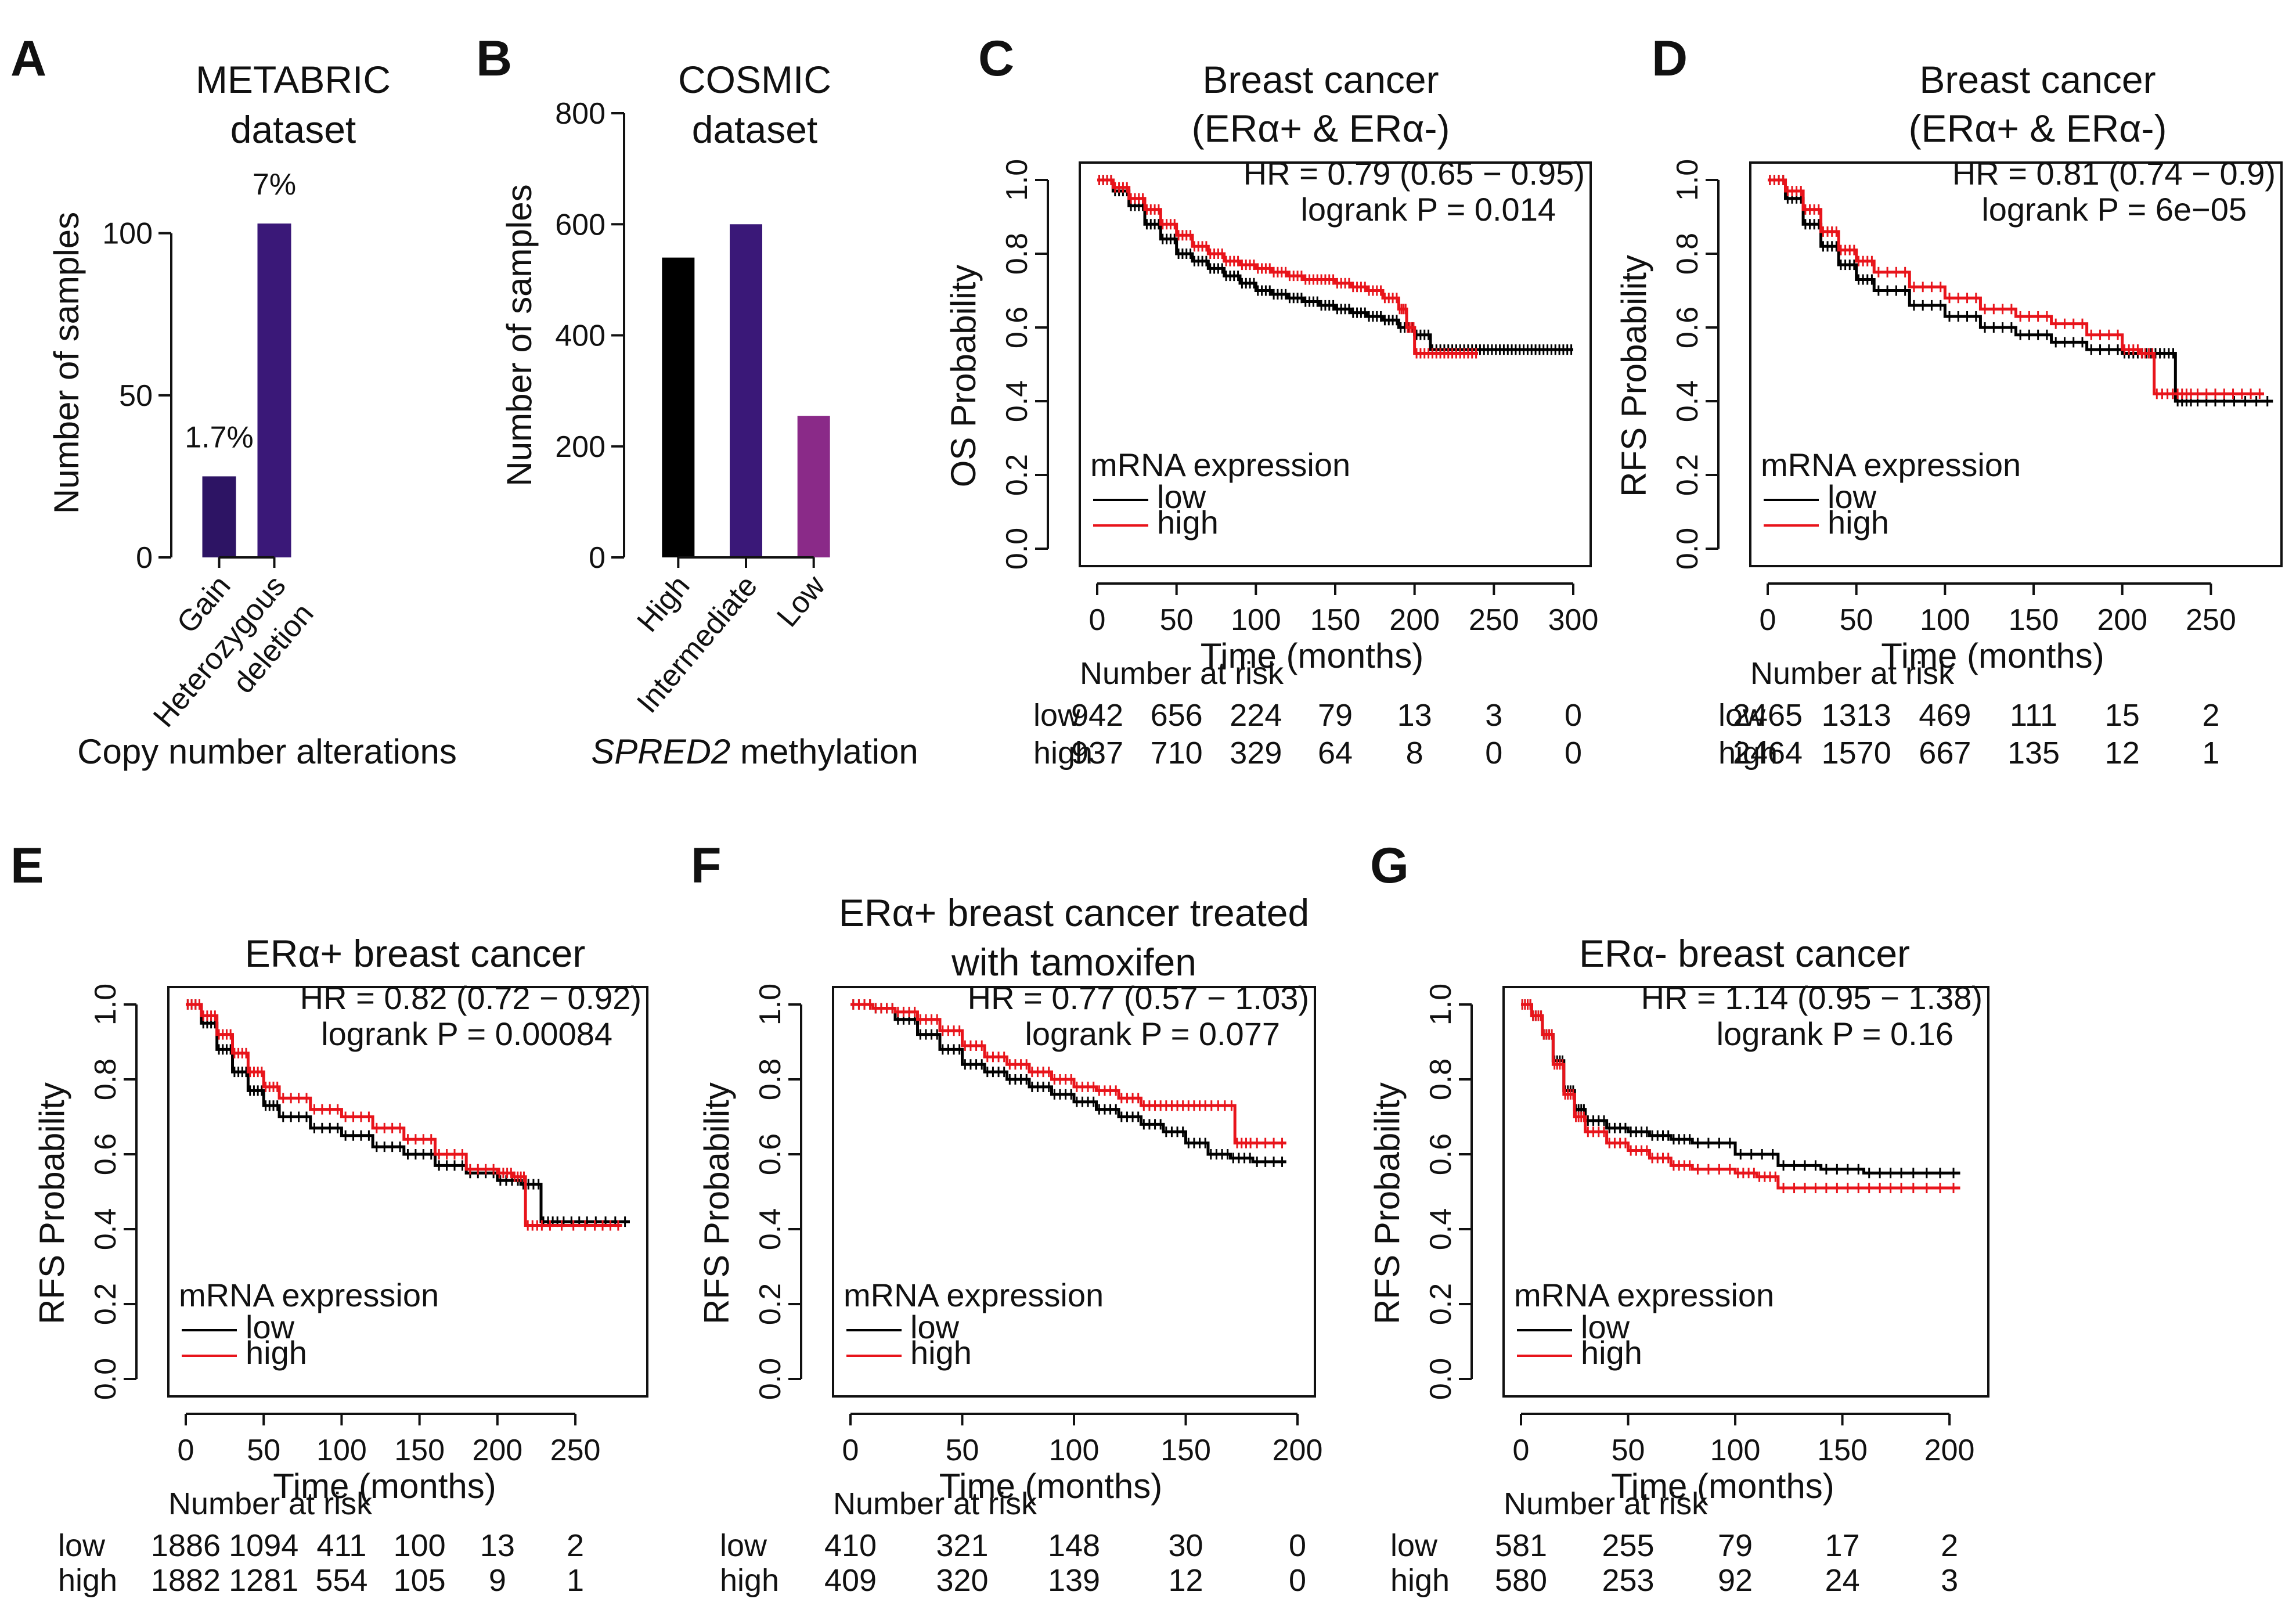 The height and width of the screenshot is (1606, 2296). I want to click on risk-cell: 111, so click(2033, 715).